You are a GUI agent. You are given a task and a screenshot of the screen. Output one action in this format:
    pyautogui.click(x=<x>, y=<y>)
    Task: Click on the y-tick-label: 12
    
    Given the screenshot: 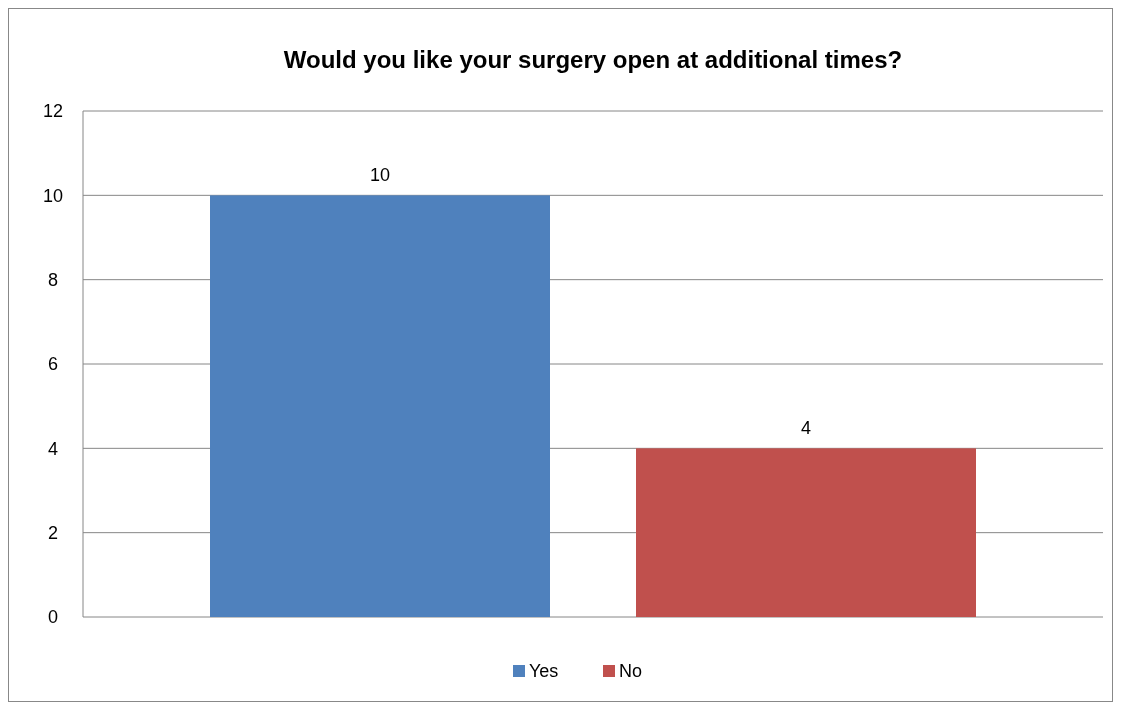 What is the action you would take?
    pyautogui.click(x=53, y=111)
    